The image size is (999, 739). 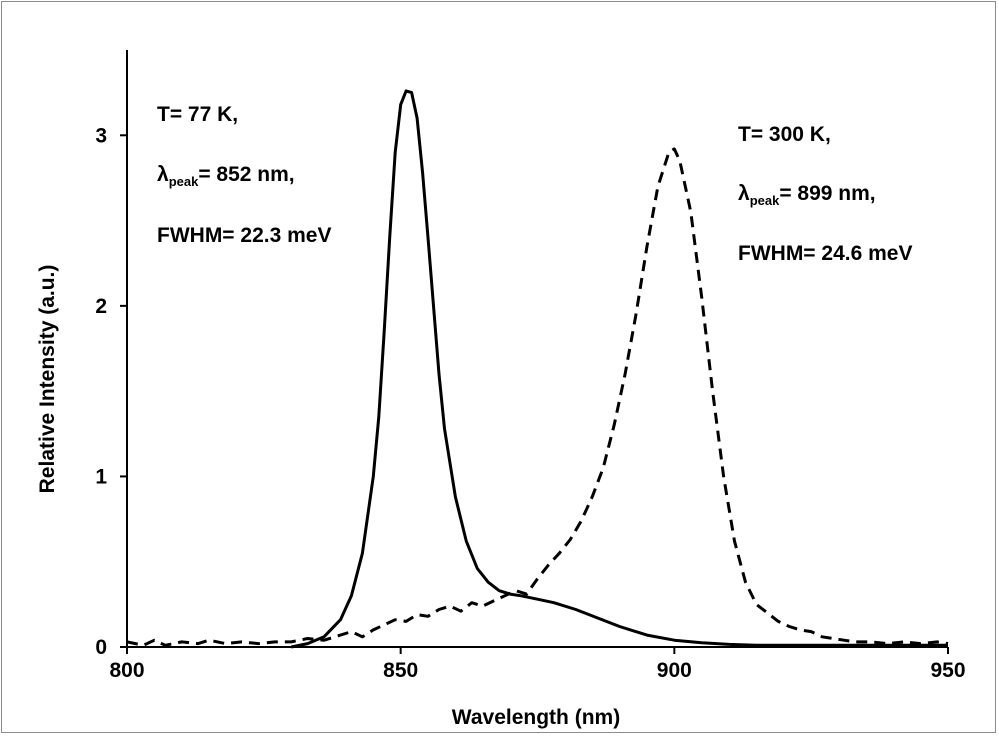 What do you see at coordinates (947, 670) in the screenshot?
I see `x-tick-label: 950` at bounding box center [947, 670].